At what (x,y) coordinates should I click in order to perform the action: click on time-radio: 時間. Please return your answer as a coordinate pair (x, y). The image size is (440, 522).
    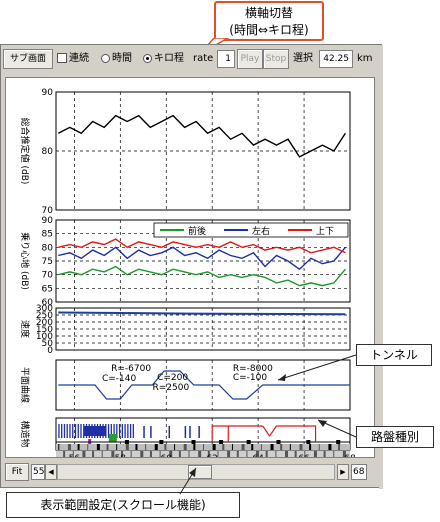
    Looking at the image, I should click on (116, 59).